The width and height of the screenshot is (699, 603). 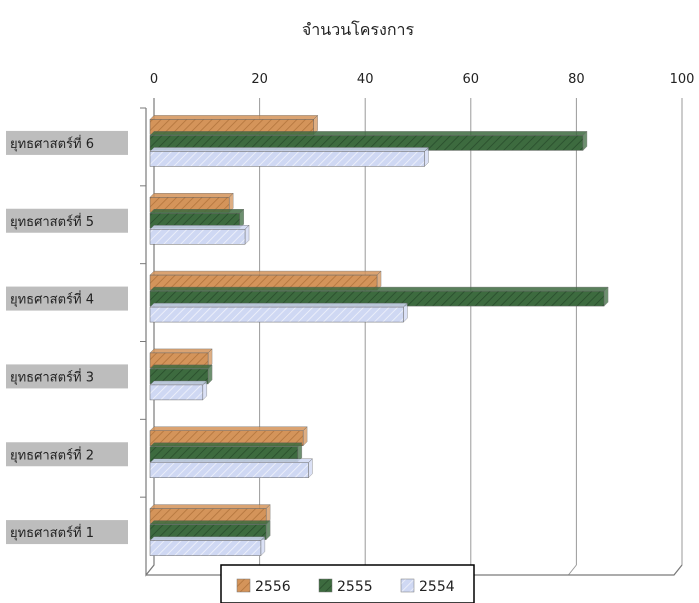 I want to click on floor-gridline, so click(x=572, y=570).